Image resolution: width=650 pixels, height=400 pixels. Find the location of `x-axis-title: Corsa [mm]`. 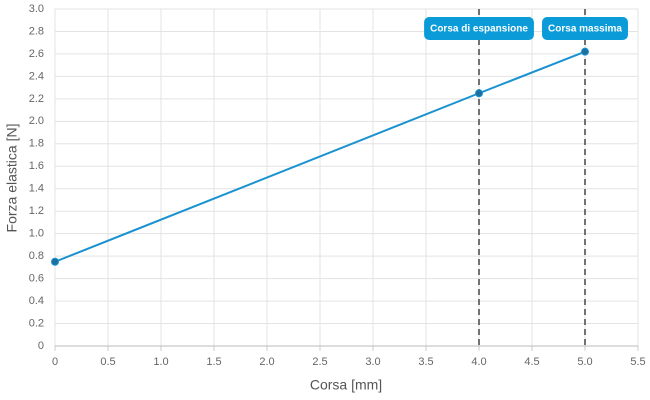

x-axis-title: Corsa [mm] is located at coordinates (346, 385).